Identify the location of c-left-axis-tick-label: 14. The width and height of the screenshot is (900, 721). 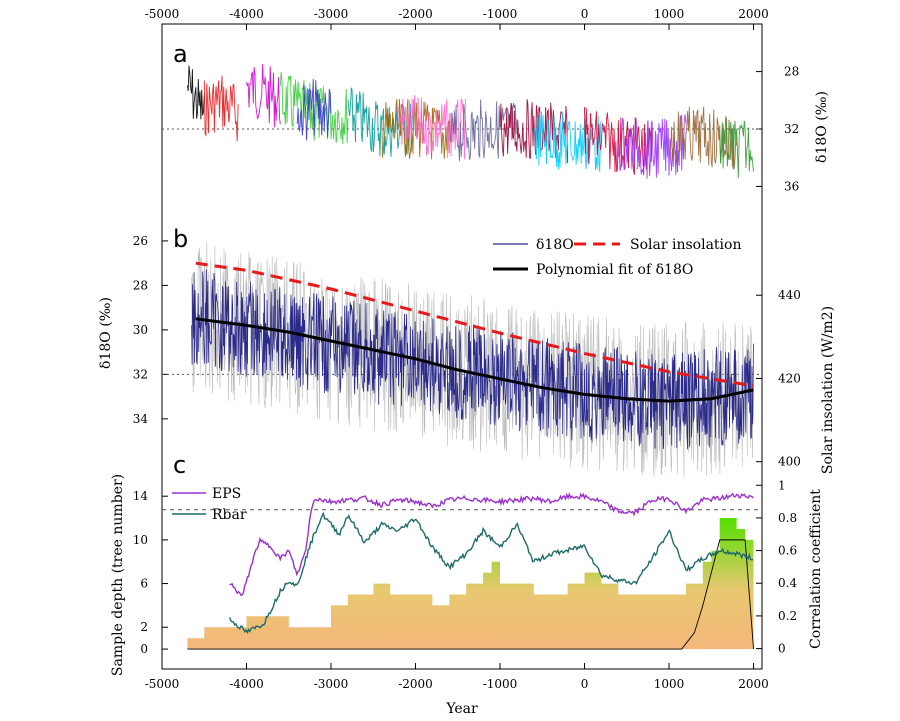
(141, 496).